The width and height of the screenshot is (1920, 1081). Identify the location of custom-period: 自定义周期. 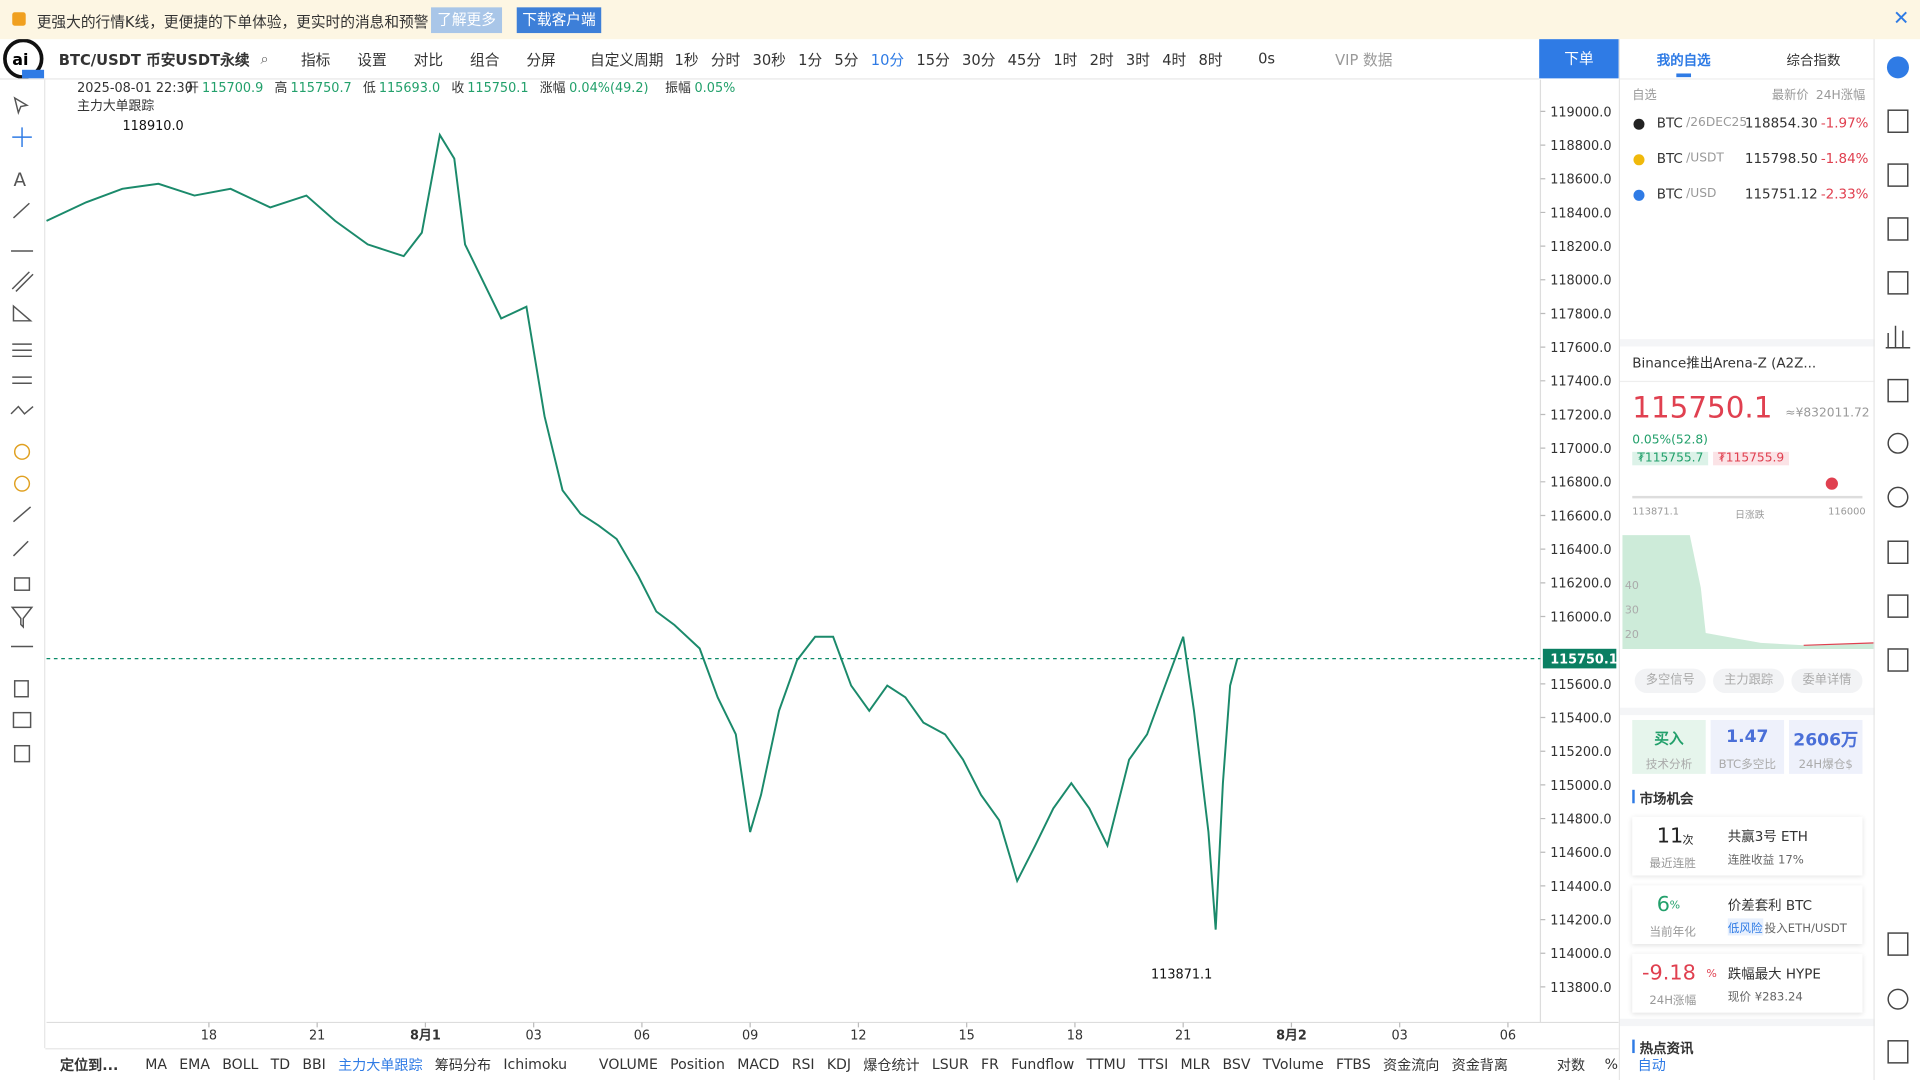
(627, 59).